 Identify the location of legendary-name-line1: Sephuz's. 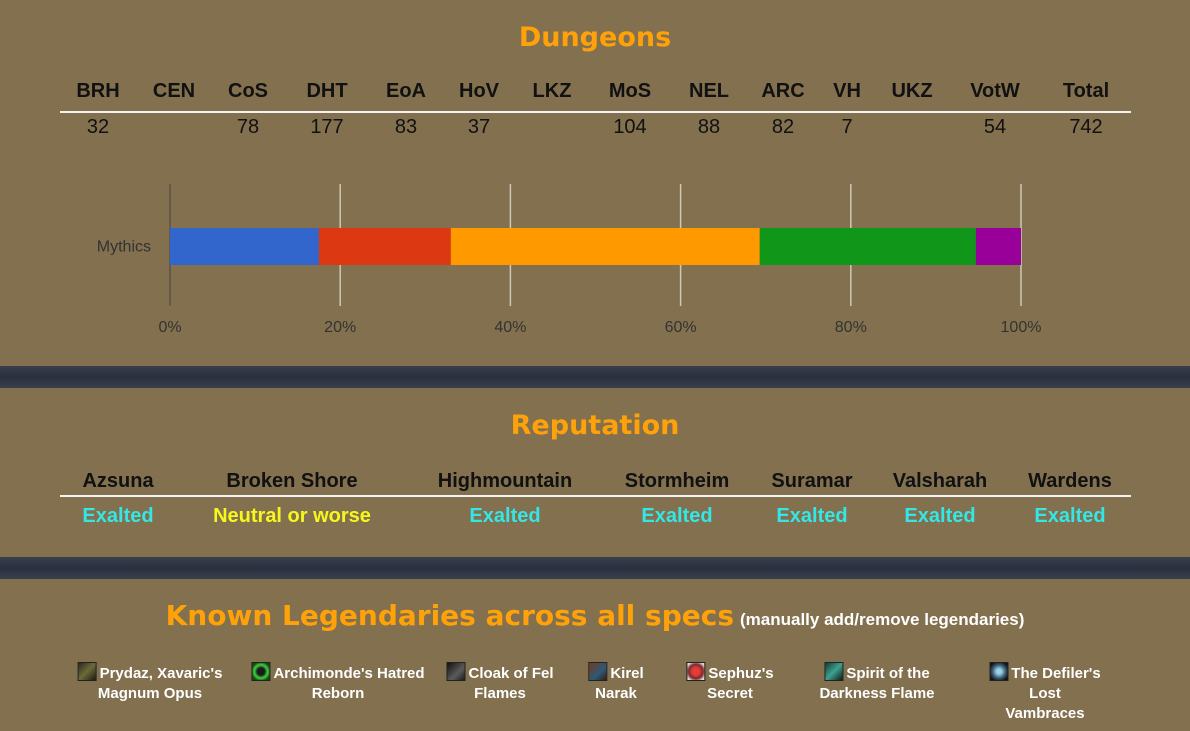
(741, 673).